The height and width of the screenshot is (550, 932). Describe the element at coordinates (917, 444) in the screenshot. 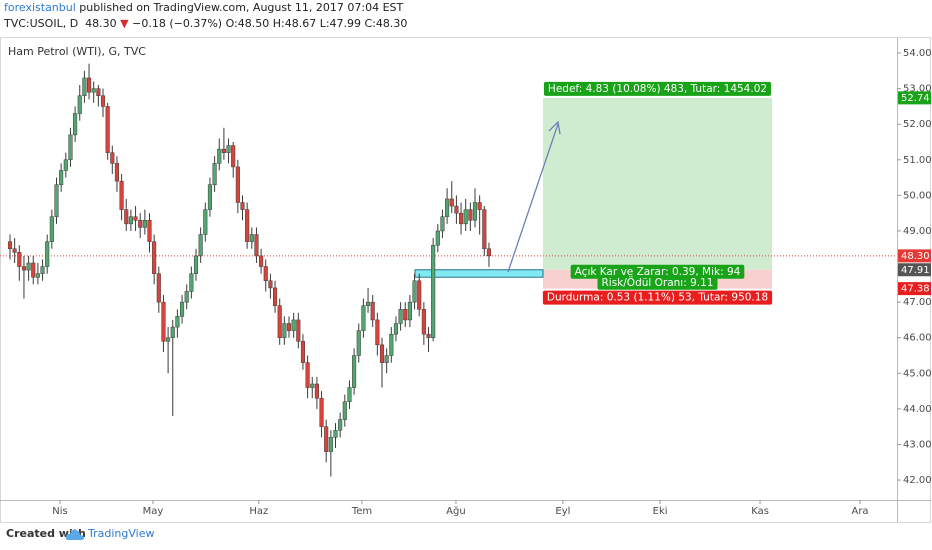

I see `y-tick-label: 43.00` at that location.